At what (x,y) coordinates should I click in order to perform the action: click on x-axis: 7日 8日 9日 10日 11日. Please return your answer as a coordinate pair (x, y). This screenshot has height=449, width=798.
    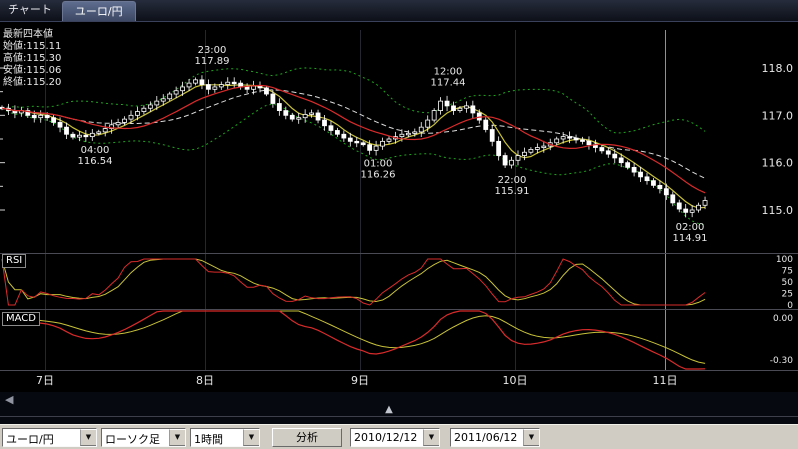
    Looking at the image, I should click on (357, 380).